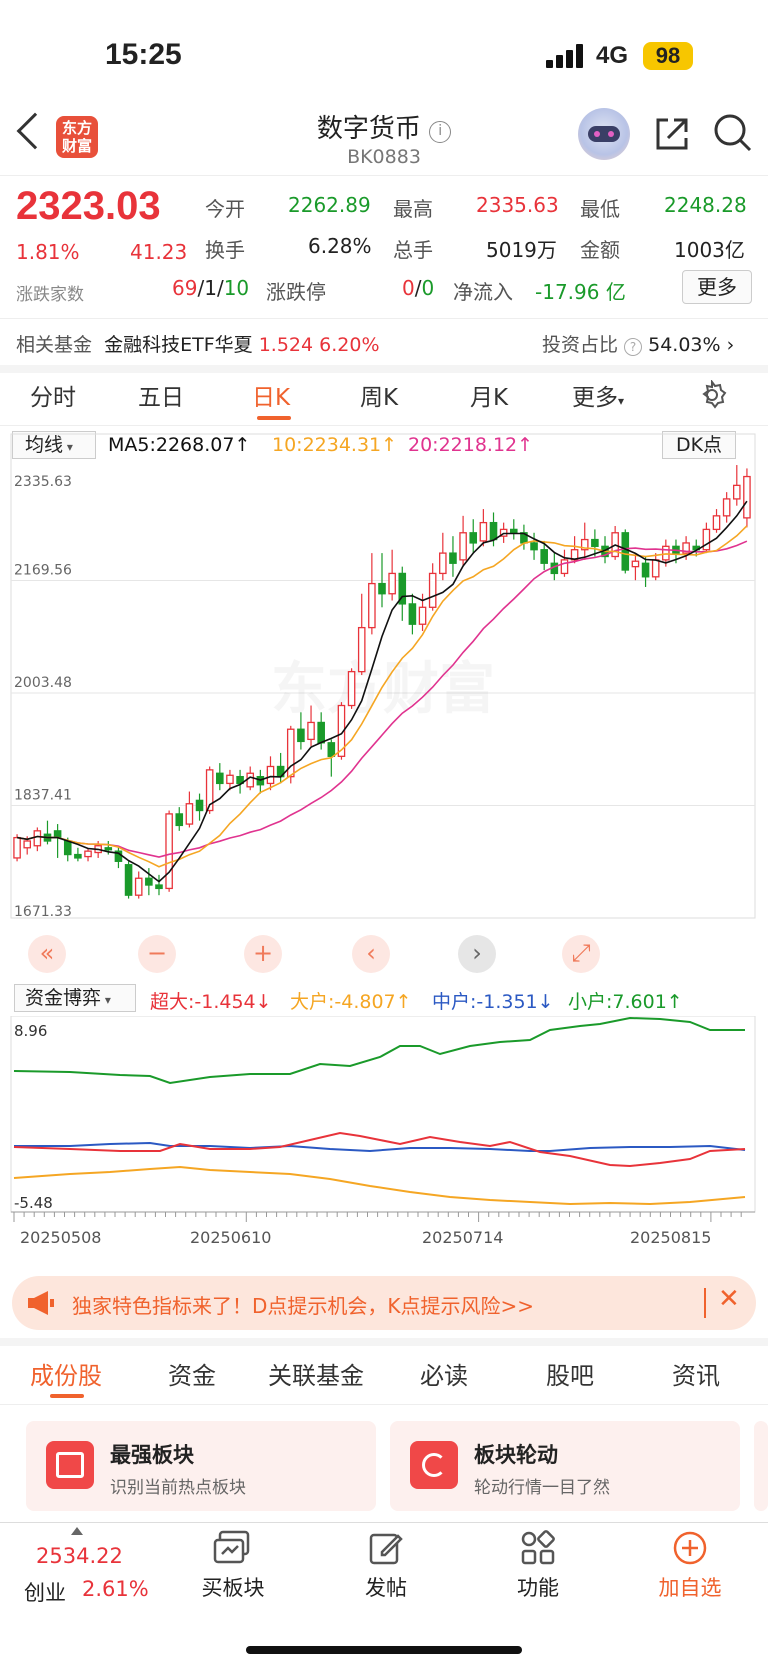  Describe the element at coordinates (581, 954) in the screenshot. I see `fullscreen-button: ⤢` at that location.